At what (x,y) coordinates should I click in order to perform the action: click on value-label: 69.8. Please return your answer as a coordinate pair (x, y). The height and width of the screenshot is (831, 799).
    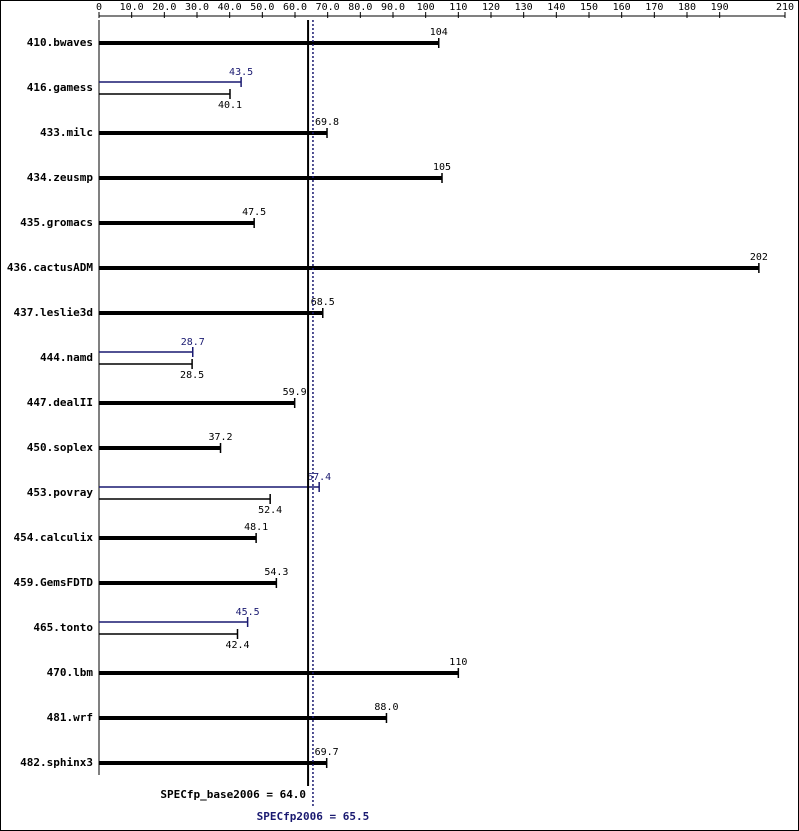
    Looking at the image, I should click on (327, 122).